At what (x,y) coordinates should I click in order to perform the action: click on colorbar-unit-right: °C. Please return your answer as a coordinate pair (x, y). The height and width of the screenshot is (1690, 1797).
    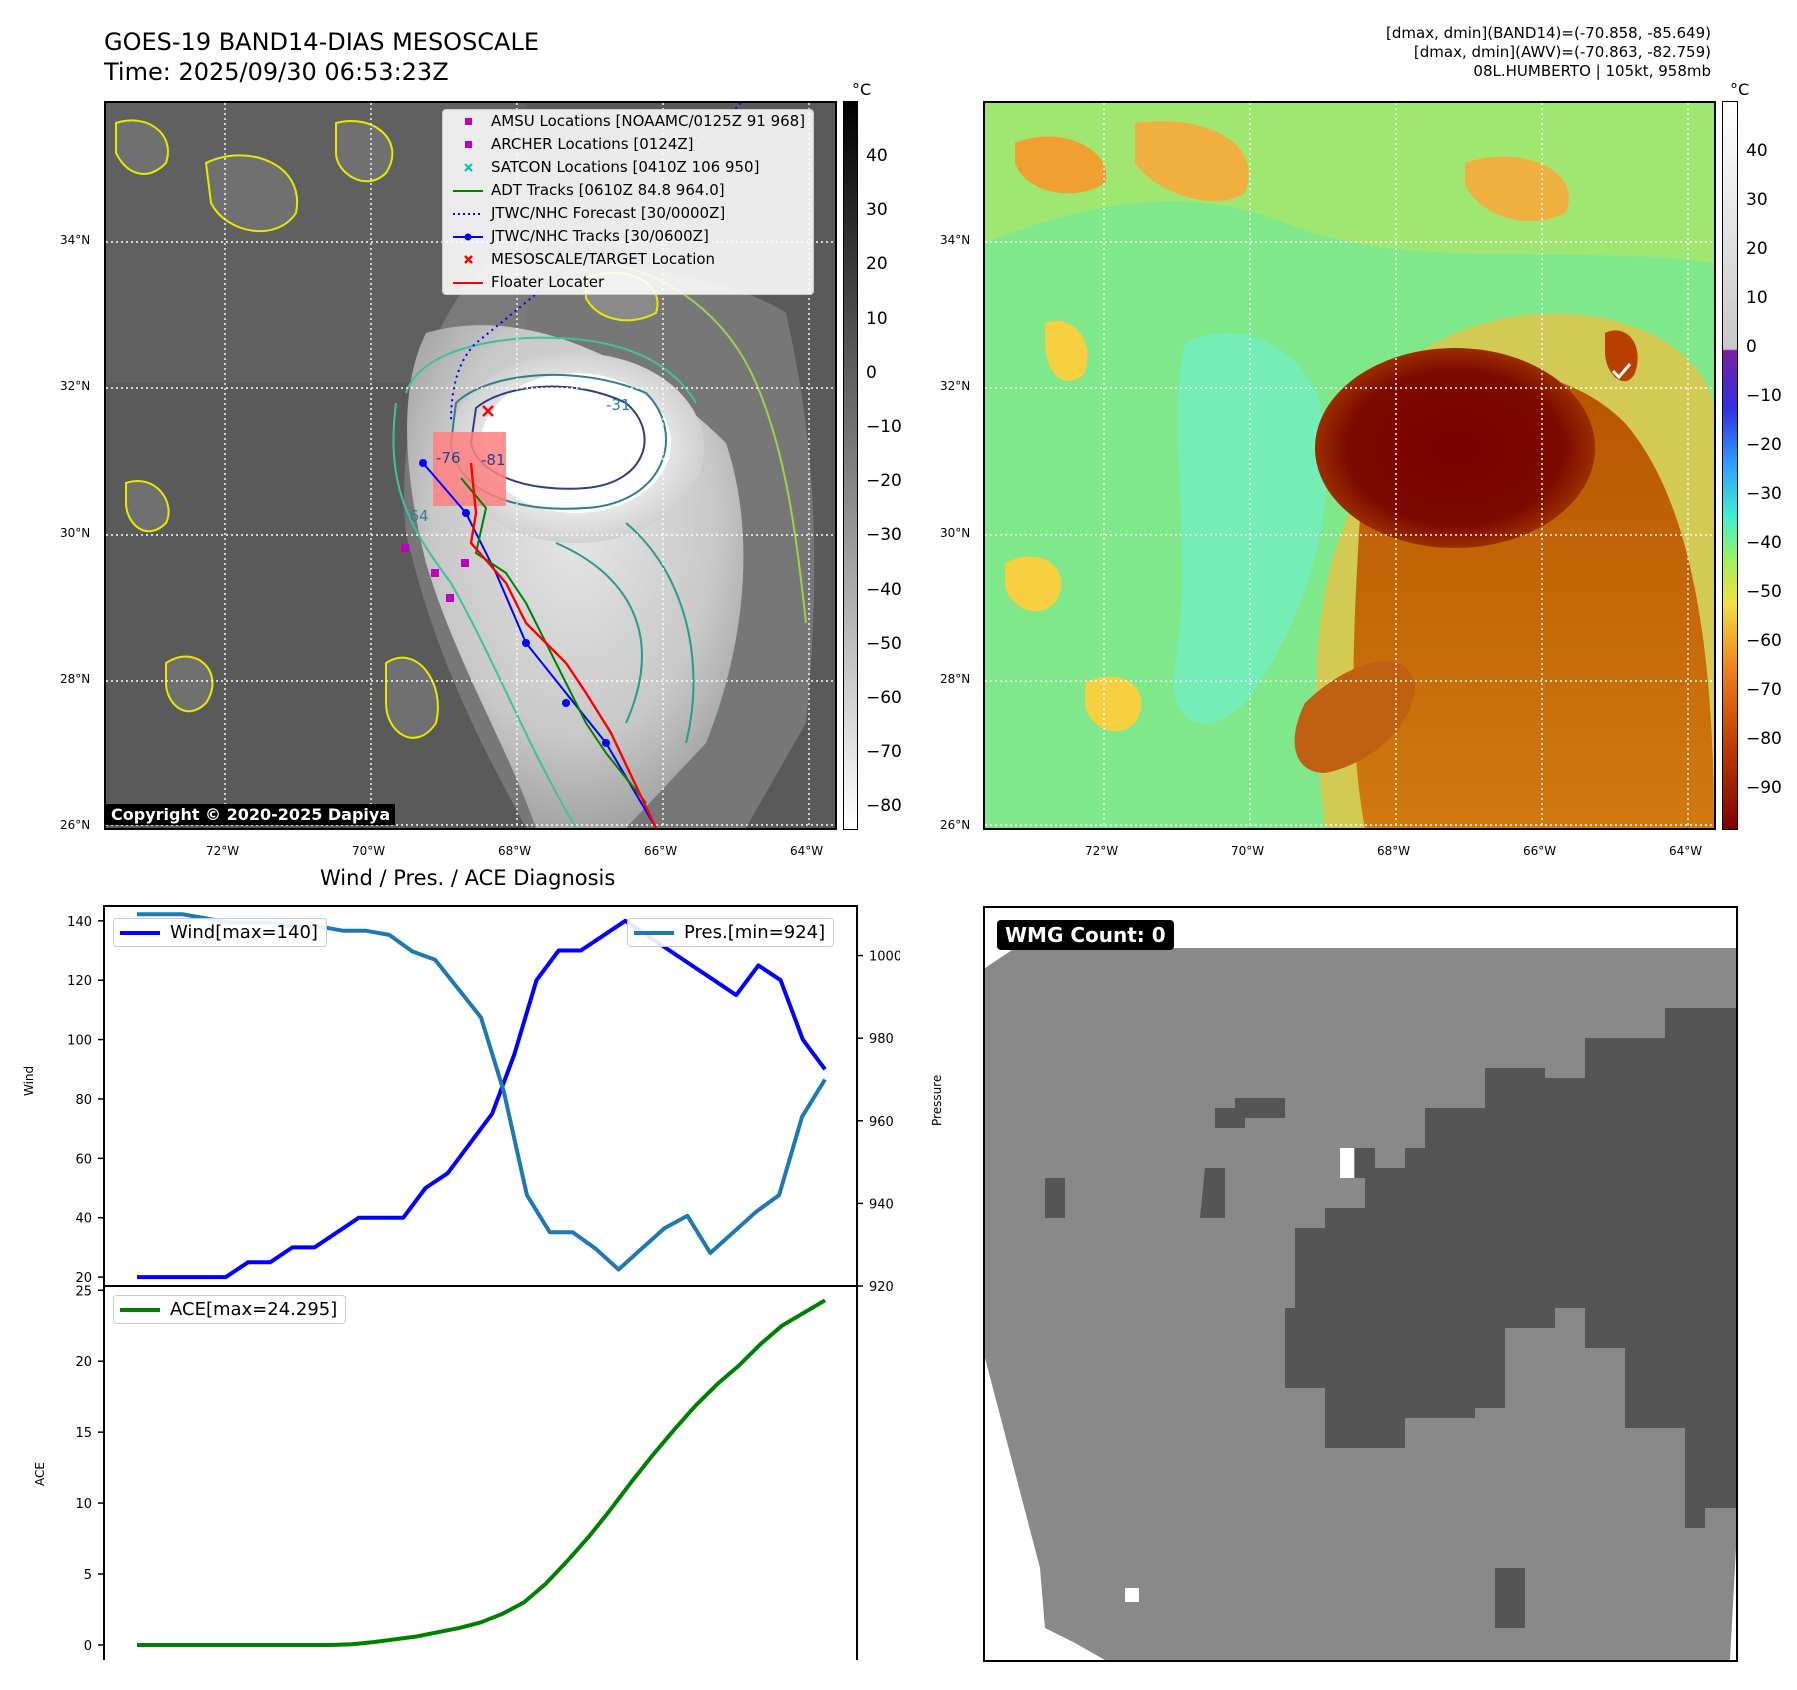
    Looking at the image, I should click on (1740, 89).